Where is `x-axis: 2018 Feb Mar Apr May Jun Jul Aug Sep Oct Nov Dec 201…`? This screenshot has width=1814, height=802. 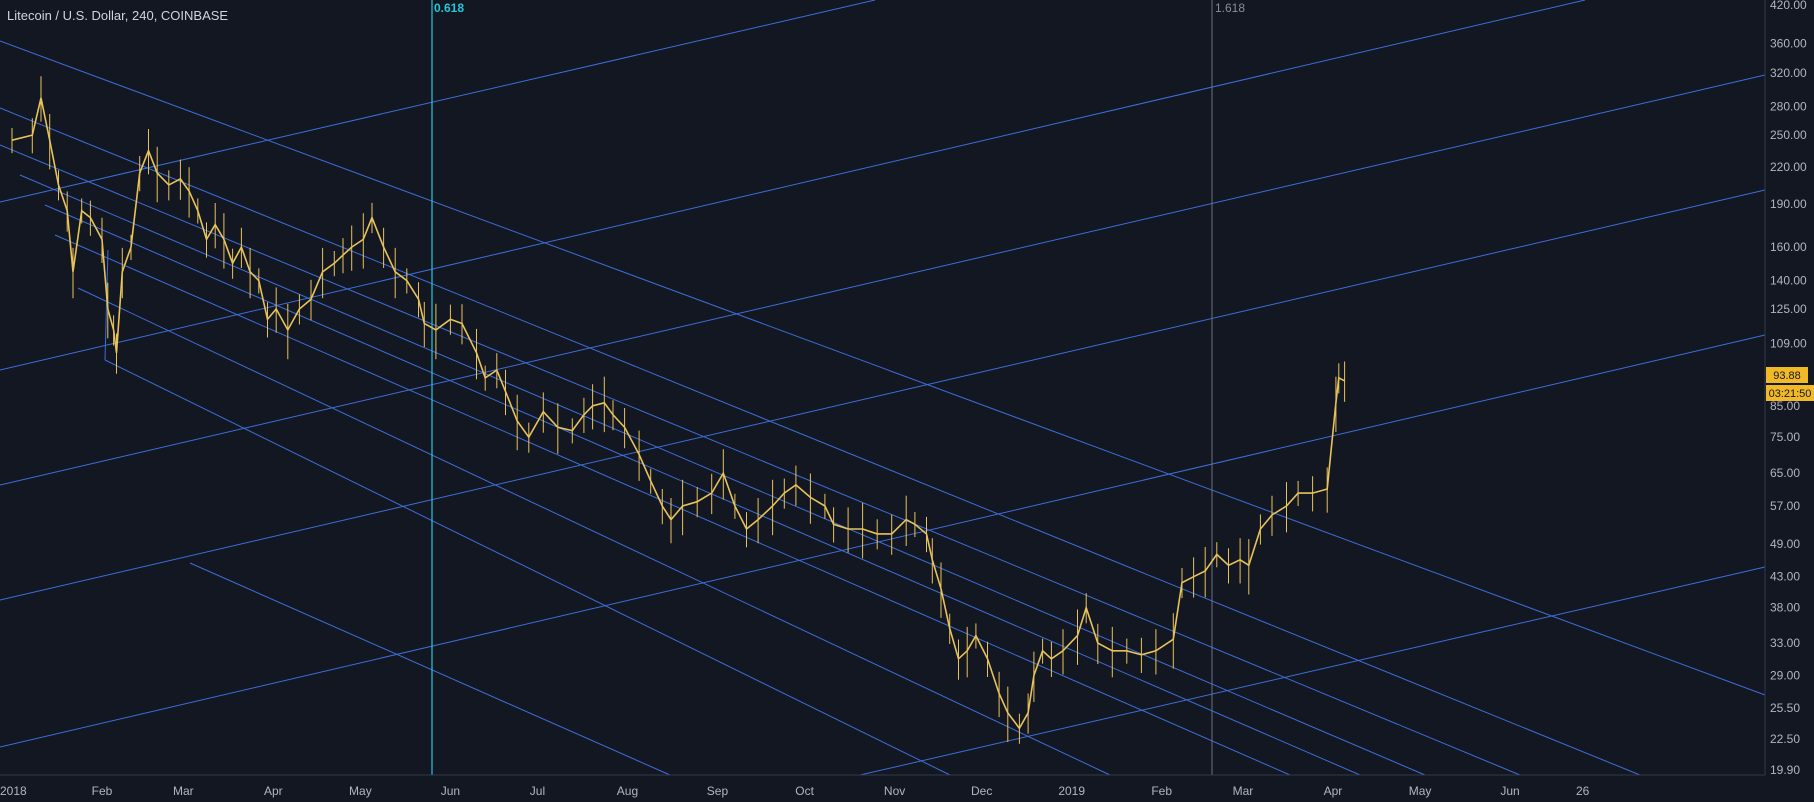
x-axis: 2018 Feb Mar Apr May Jun Jul Aug Sep Oct Nov Dec 201… is located at coordinates (795, 791).